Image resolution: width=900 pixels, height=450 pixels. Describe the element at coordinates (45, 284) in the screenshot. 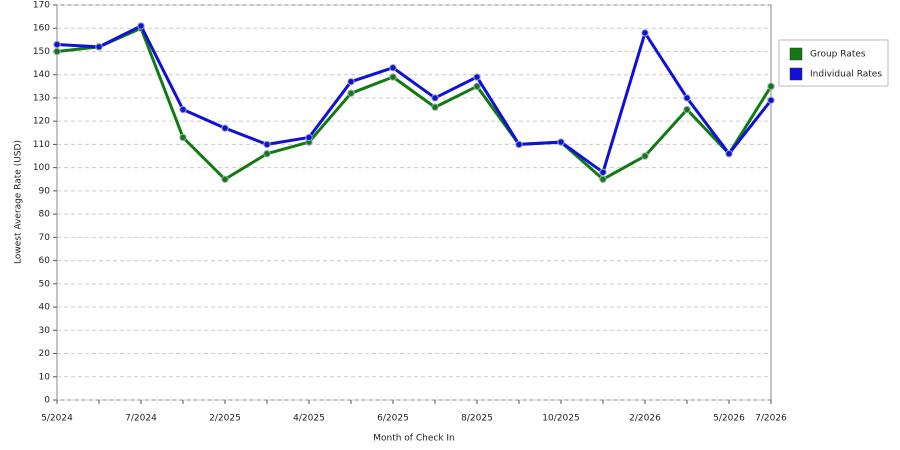

I see `y-tick-label: 50` at that location.